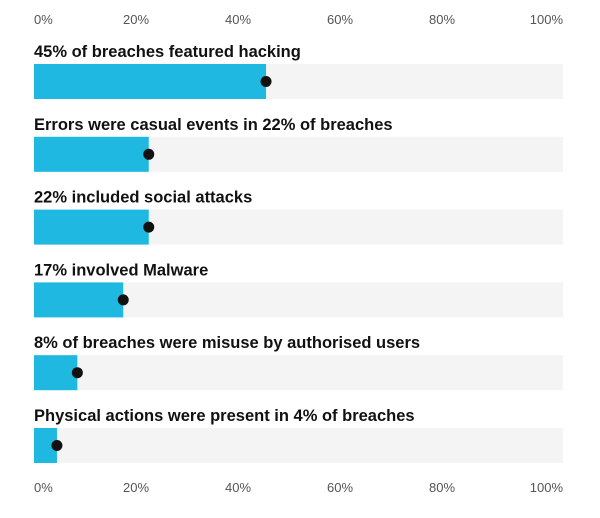  What do you see at coordinates (442, 19) in the screenshot?
I see `top-tick-label: 80%` at bounding box center [442, 19].